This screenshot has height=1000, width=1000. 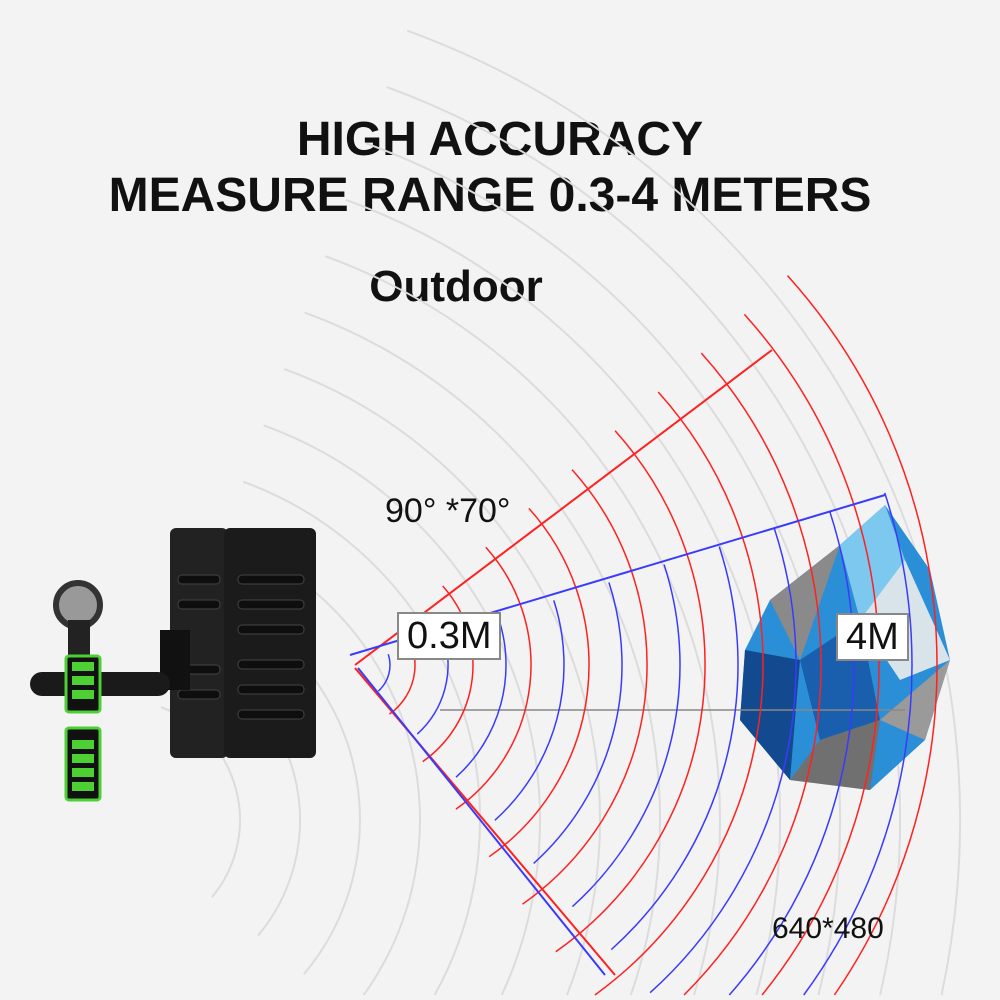 I want to click on background-arc, so click(x=361, y=738).